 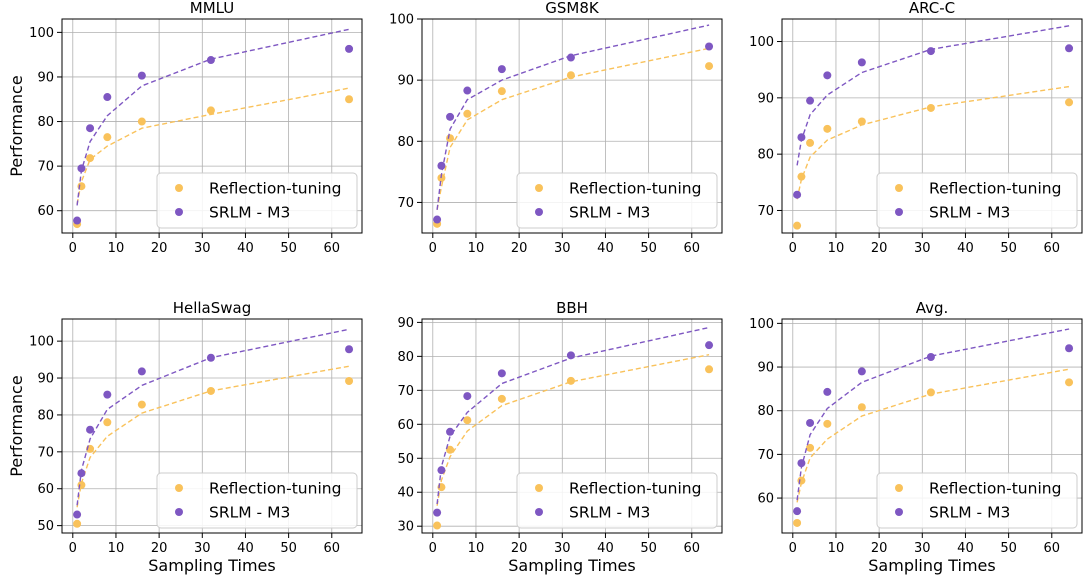 What do you see at coordinates (405, 203) in the screenshot?
I see `panel-gsm8k-y-tick-label: 70` at bounding box center [405, 203].